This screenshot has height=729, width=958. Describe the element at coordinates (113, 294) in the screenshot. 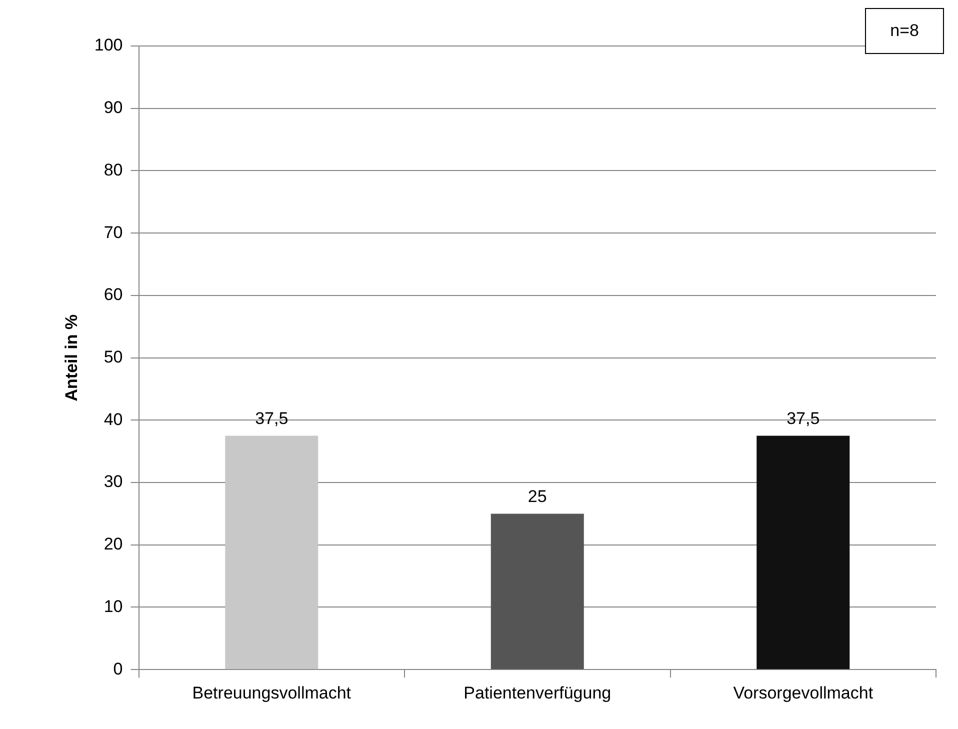

I see `y-tick-label: 60` at that location.